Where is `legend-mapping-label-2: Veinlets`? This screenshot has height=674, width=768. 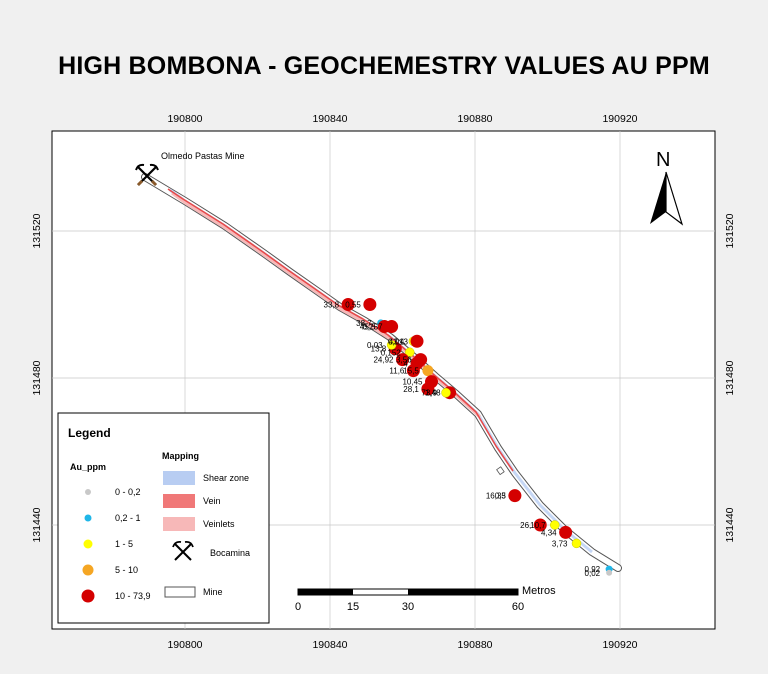
legend-mapping-label-2: Veinlets is located at coordinates (219, 524).